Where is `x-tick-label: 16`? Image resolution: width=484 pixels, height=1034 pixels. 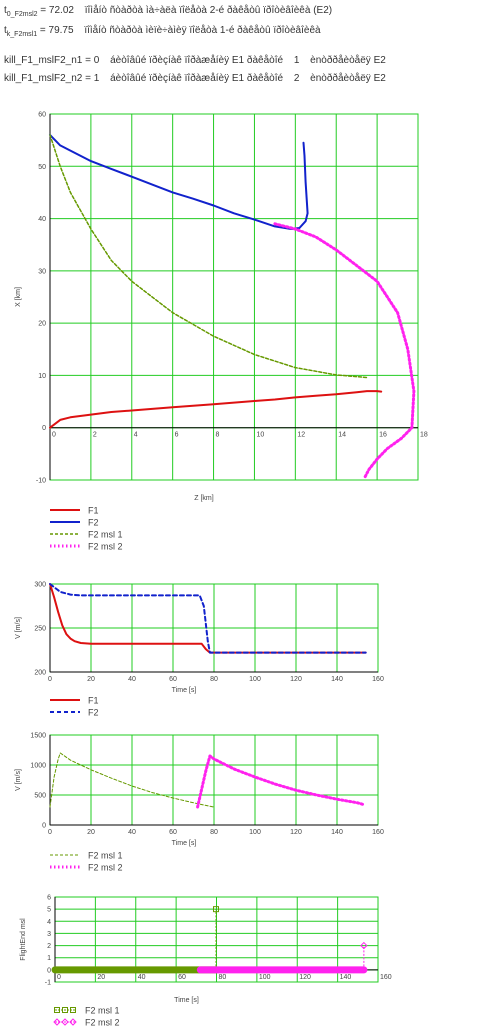
x-tick-label: 16 is located at coordinates (383, 435).